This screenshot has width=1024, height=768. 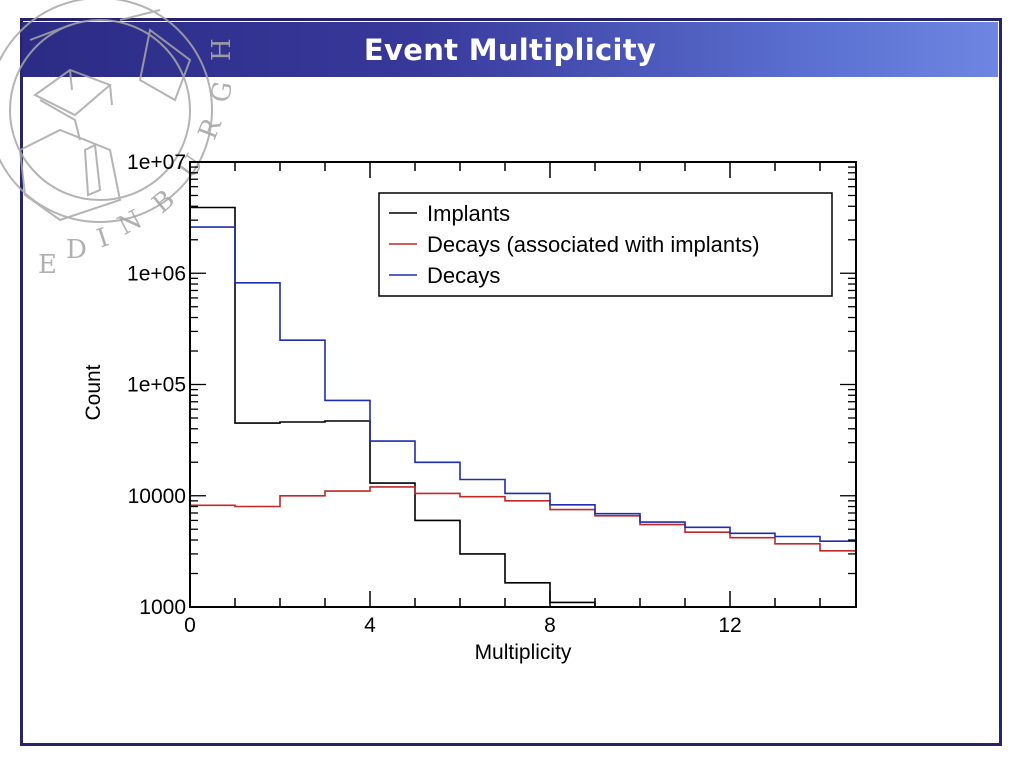 I want to click on x-tick-label: 12, so click(x=729, y=625).